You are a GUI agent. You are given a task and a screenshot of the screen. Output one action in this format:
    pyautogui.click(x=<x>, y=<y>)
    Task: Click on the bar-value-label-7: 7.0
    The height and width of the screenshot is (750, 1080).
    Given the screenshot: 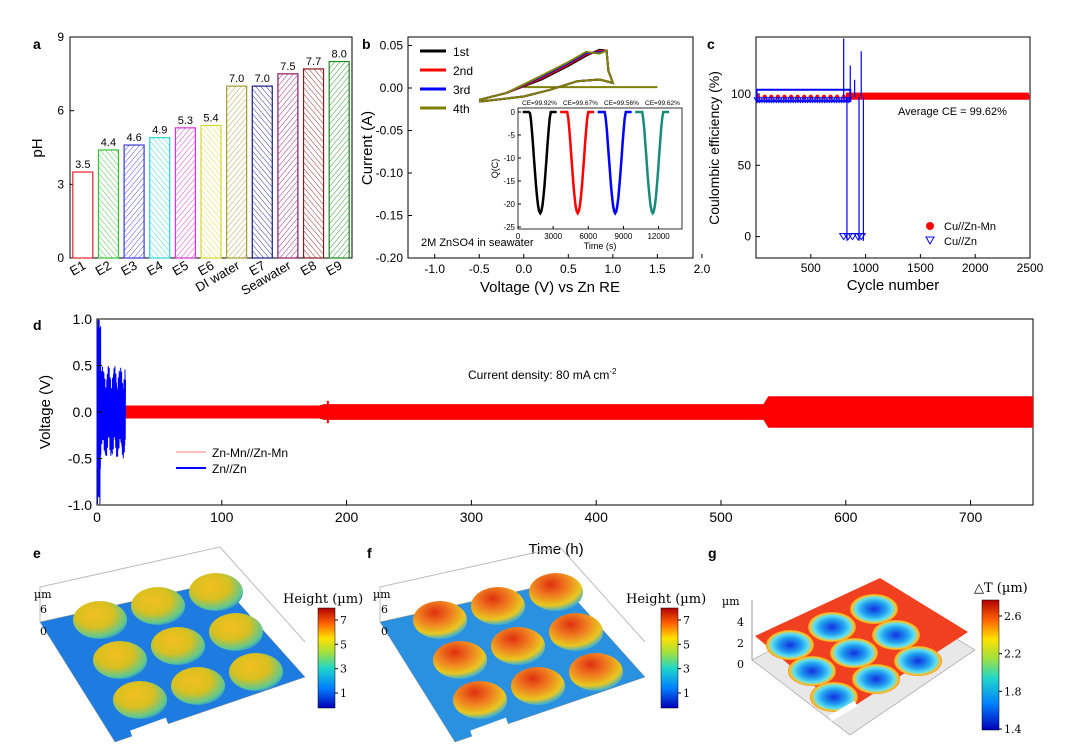 What is the action you would take?
    pyautogui.click(x=262, y=79)
    